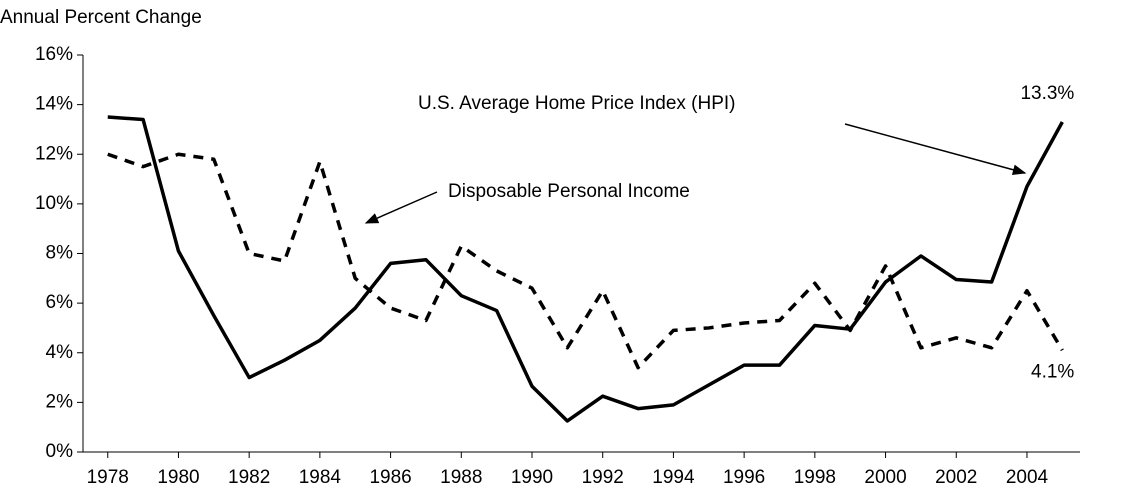  Describe the element at coordinates (60, 401) in the screenshot. I see `y-tick-label: 2%` at that location.